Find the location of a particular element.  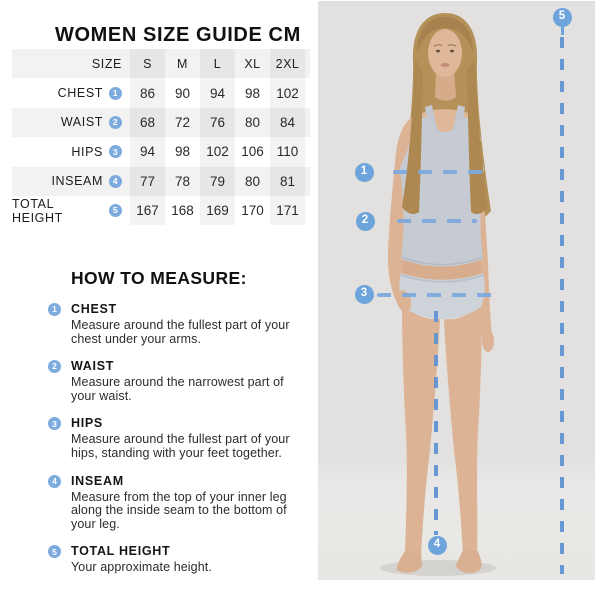

hair-strand-right is located at coordinates (477, 137).